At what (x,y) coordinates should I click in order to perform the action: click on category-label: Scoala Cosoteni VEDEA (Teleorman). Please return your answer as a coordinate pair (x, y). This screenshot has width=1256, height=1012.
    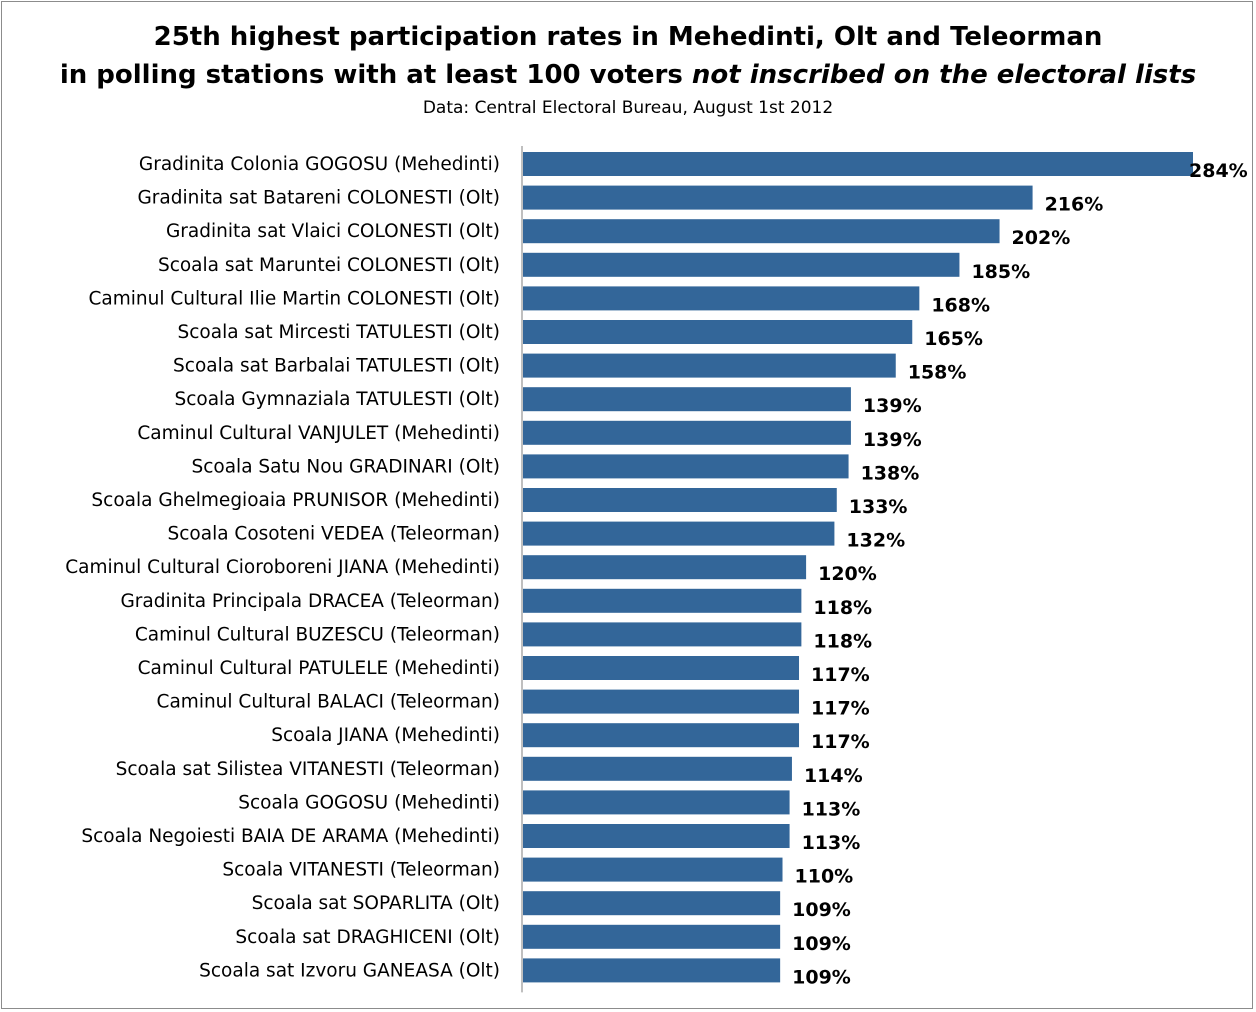
    Looking at the image, I should click on (334, 534).